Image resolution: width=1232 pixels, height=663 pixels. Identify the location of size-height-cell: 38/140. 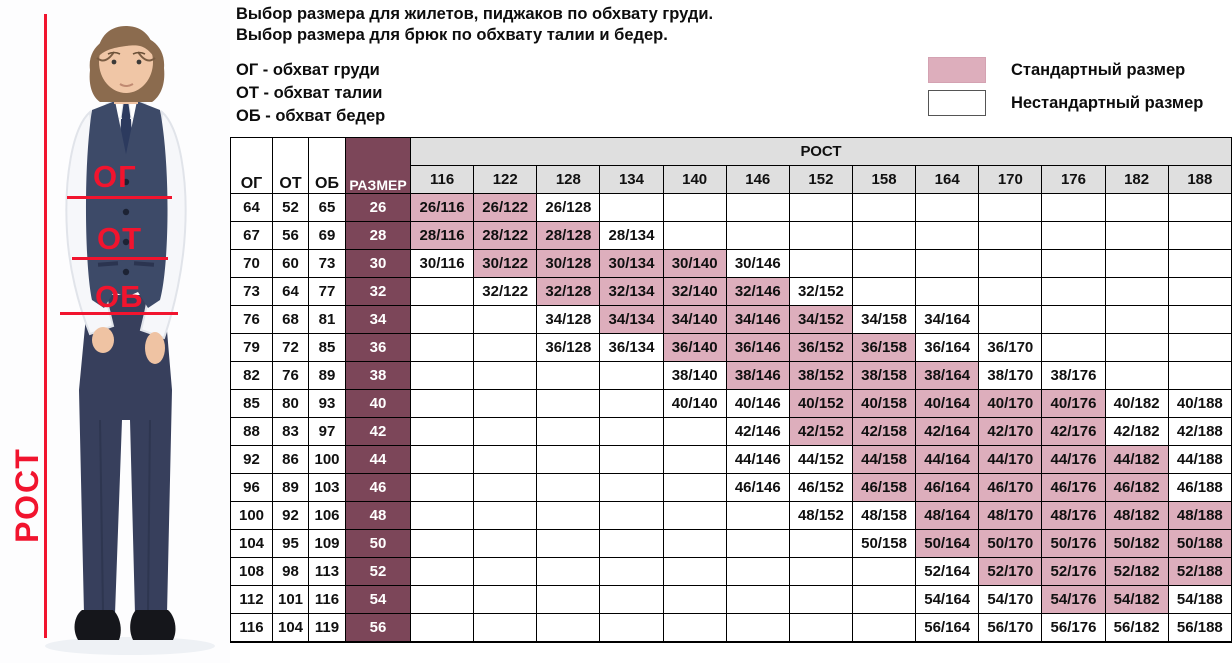
(694, 375).